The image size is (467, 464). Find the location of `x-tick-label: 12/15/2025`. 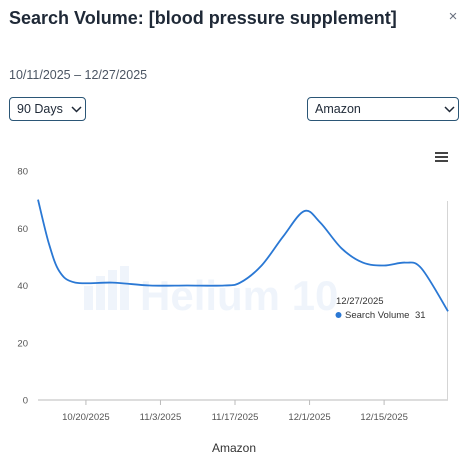

x-tick-label: 12/15/2025 is located at coordinates (384, 417).